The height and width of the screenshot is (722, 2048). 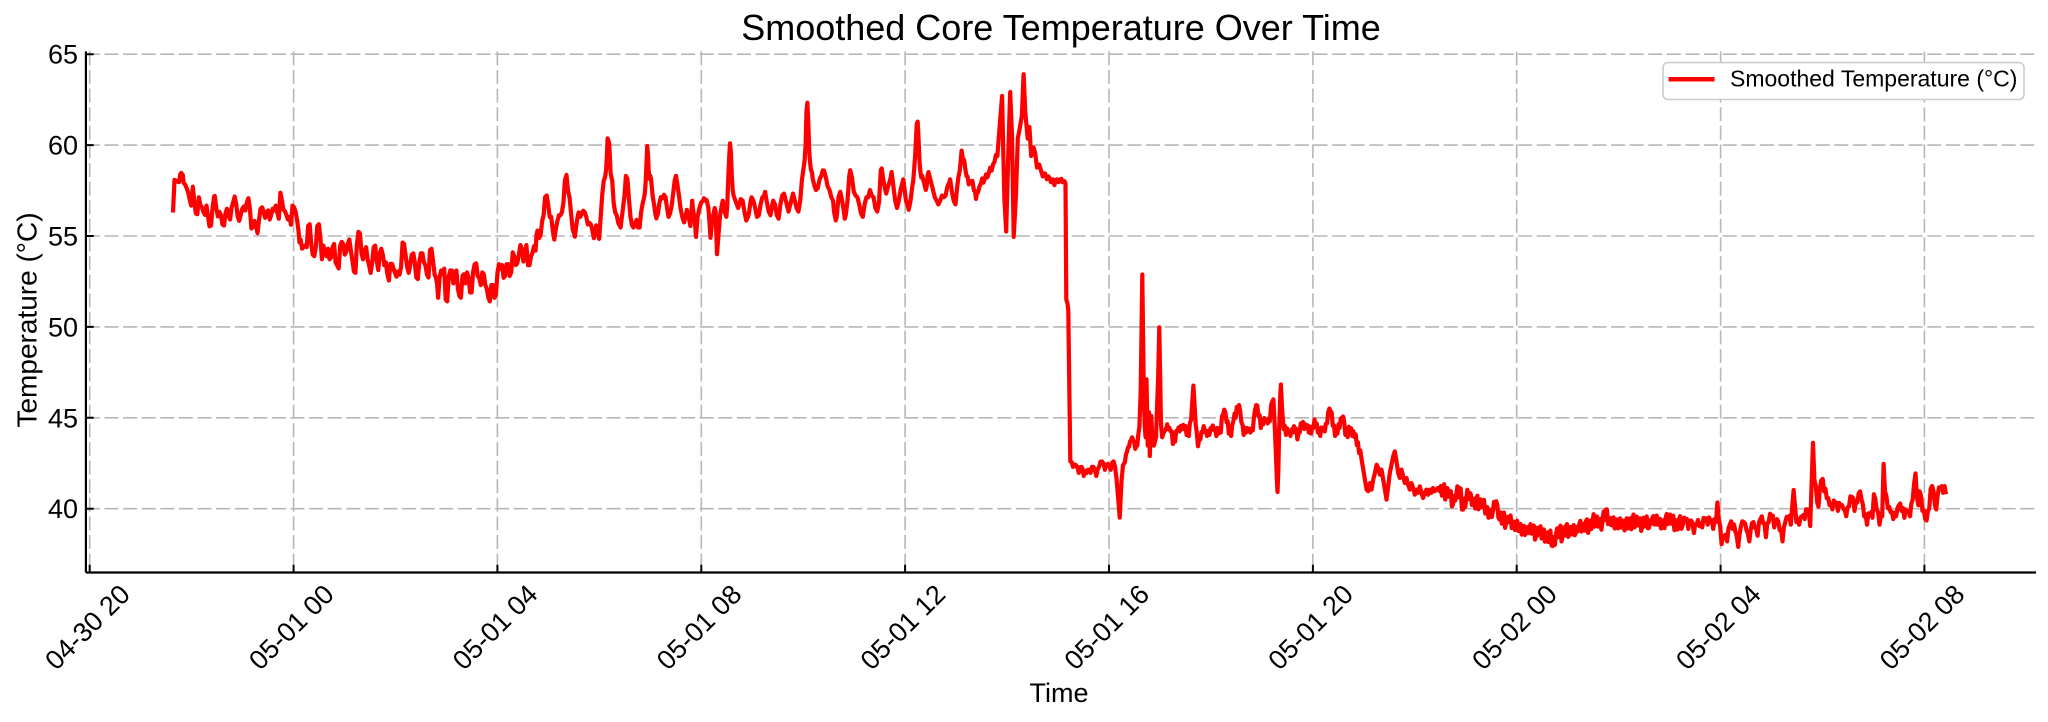 I want to click on svg-text: Temperature (°C), so click(x=27, y=319).